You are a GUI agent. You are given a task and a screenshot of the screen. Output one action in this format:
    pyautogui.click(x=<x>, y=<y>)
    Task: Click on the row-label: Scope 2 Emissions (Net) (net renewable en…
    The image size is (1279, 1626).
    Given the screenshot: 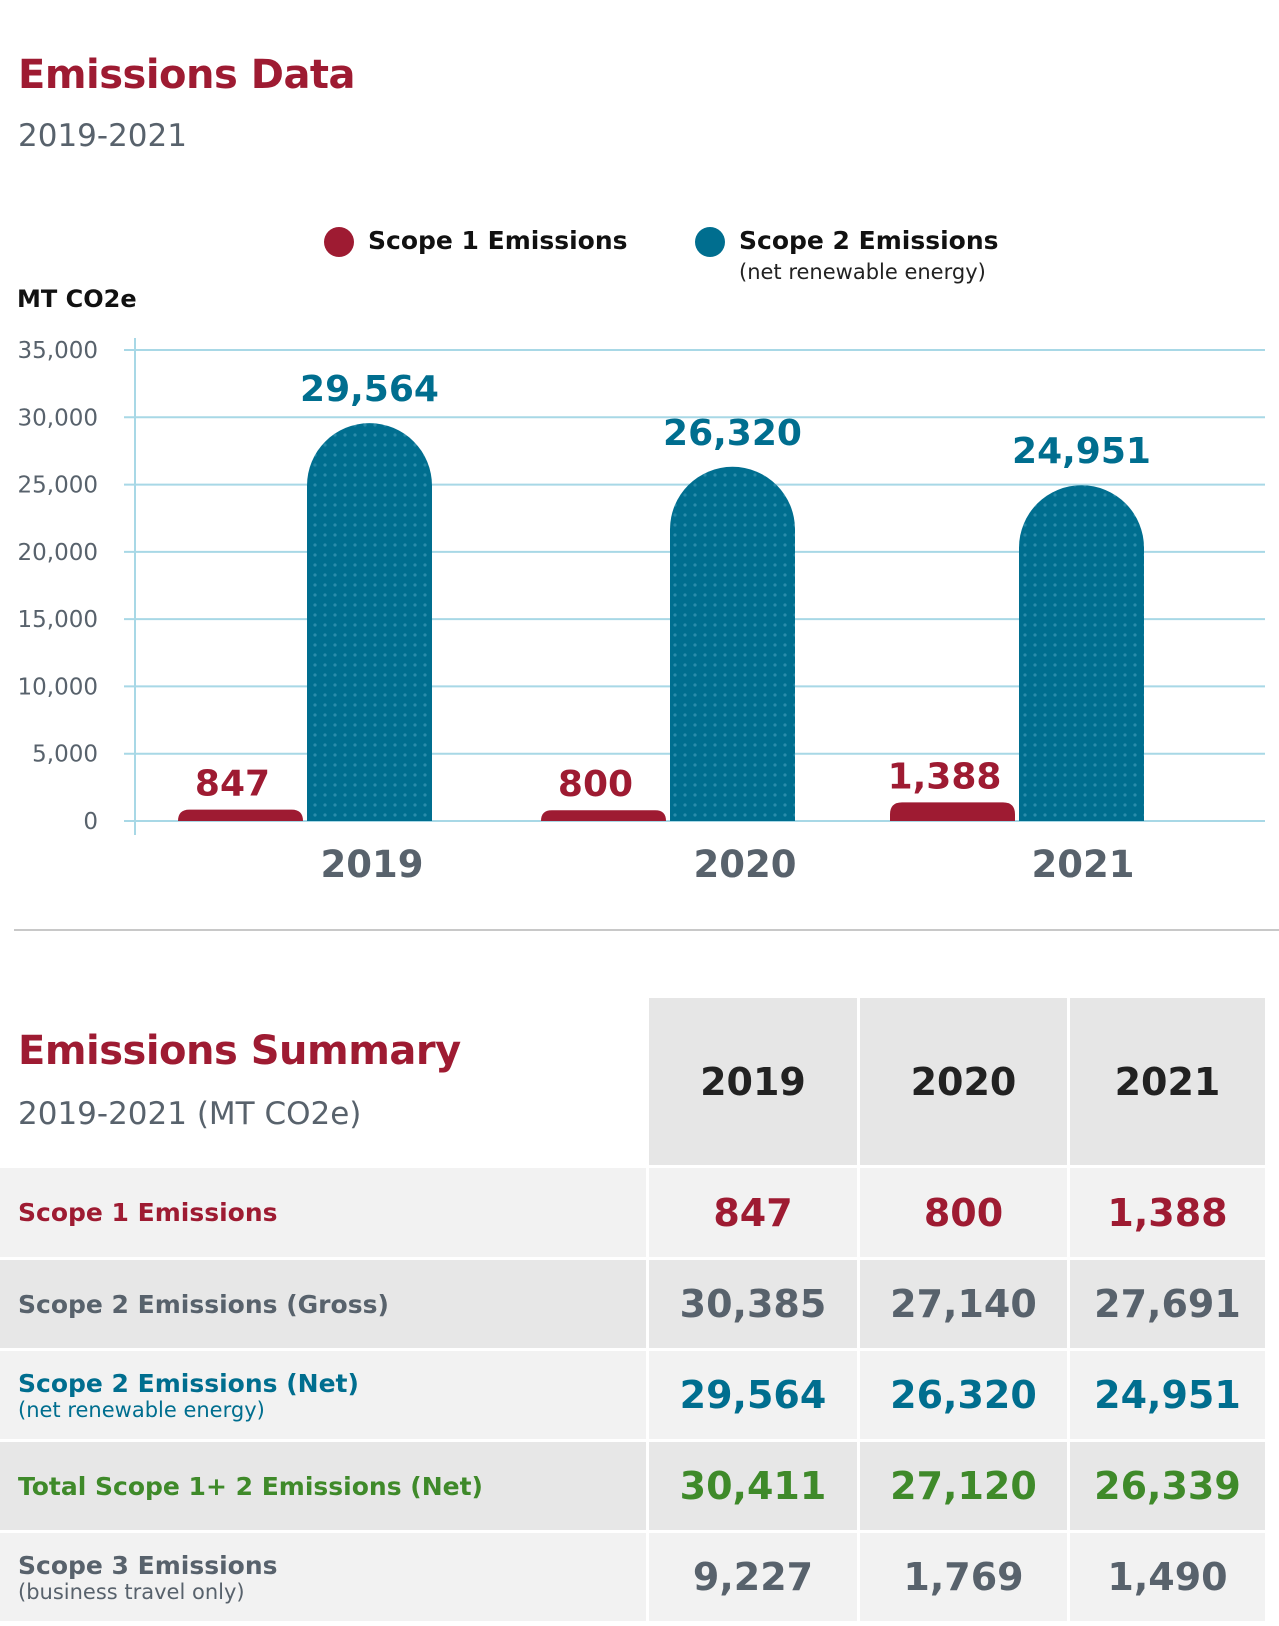 What is the action you would take?
    pyautogui.click(x=323, y=1393)
    